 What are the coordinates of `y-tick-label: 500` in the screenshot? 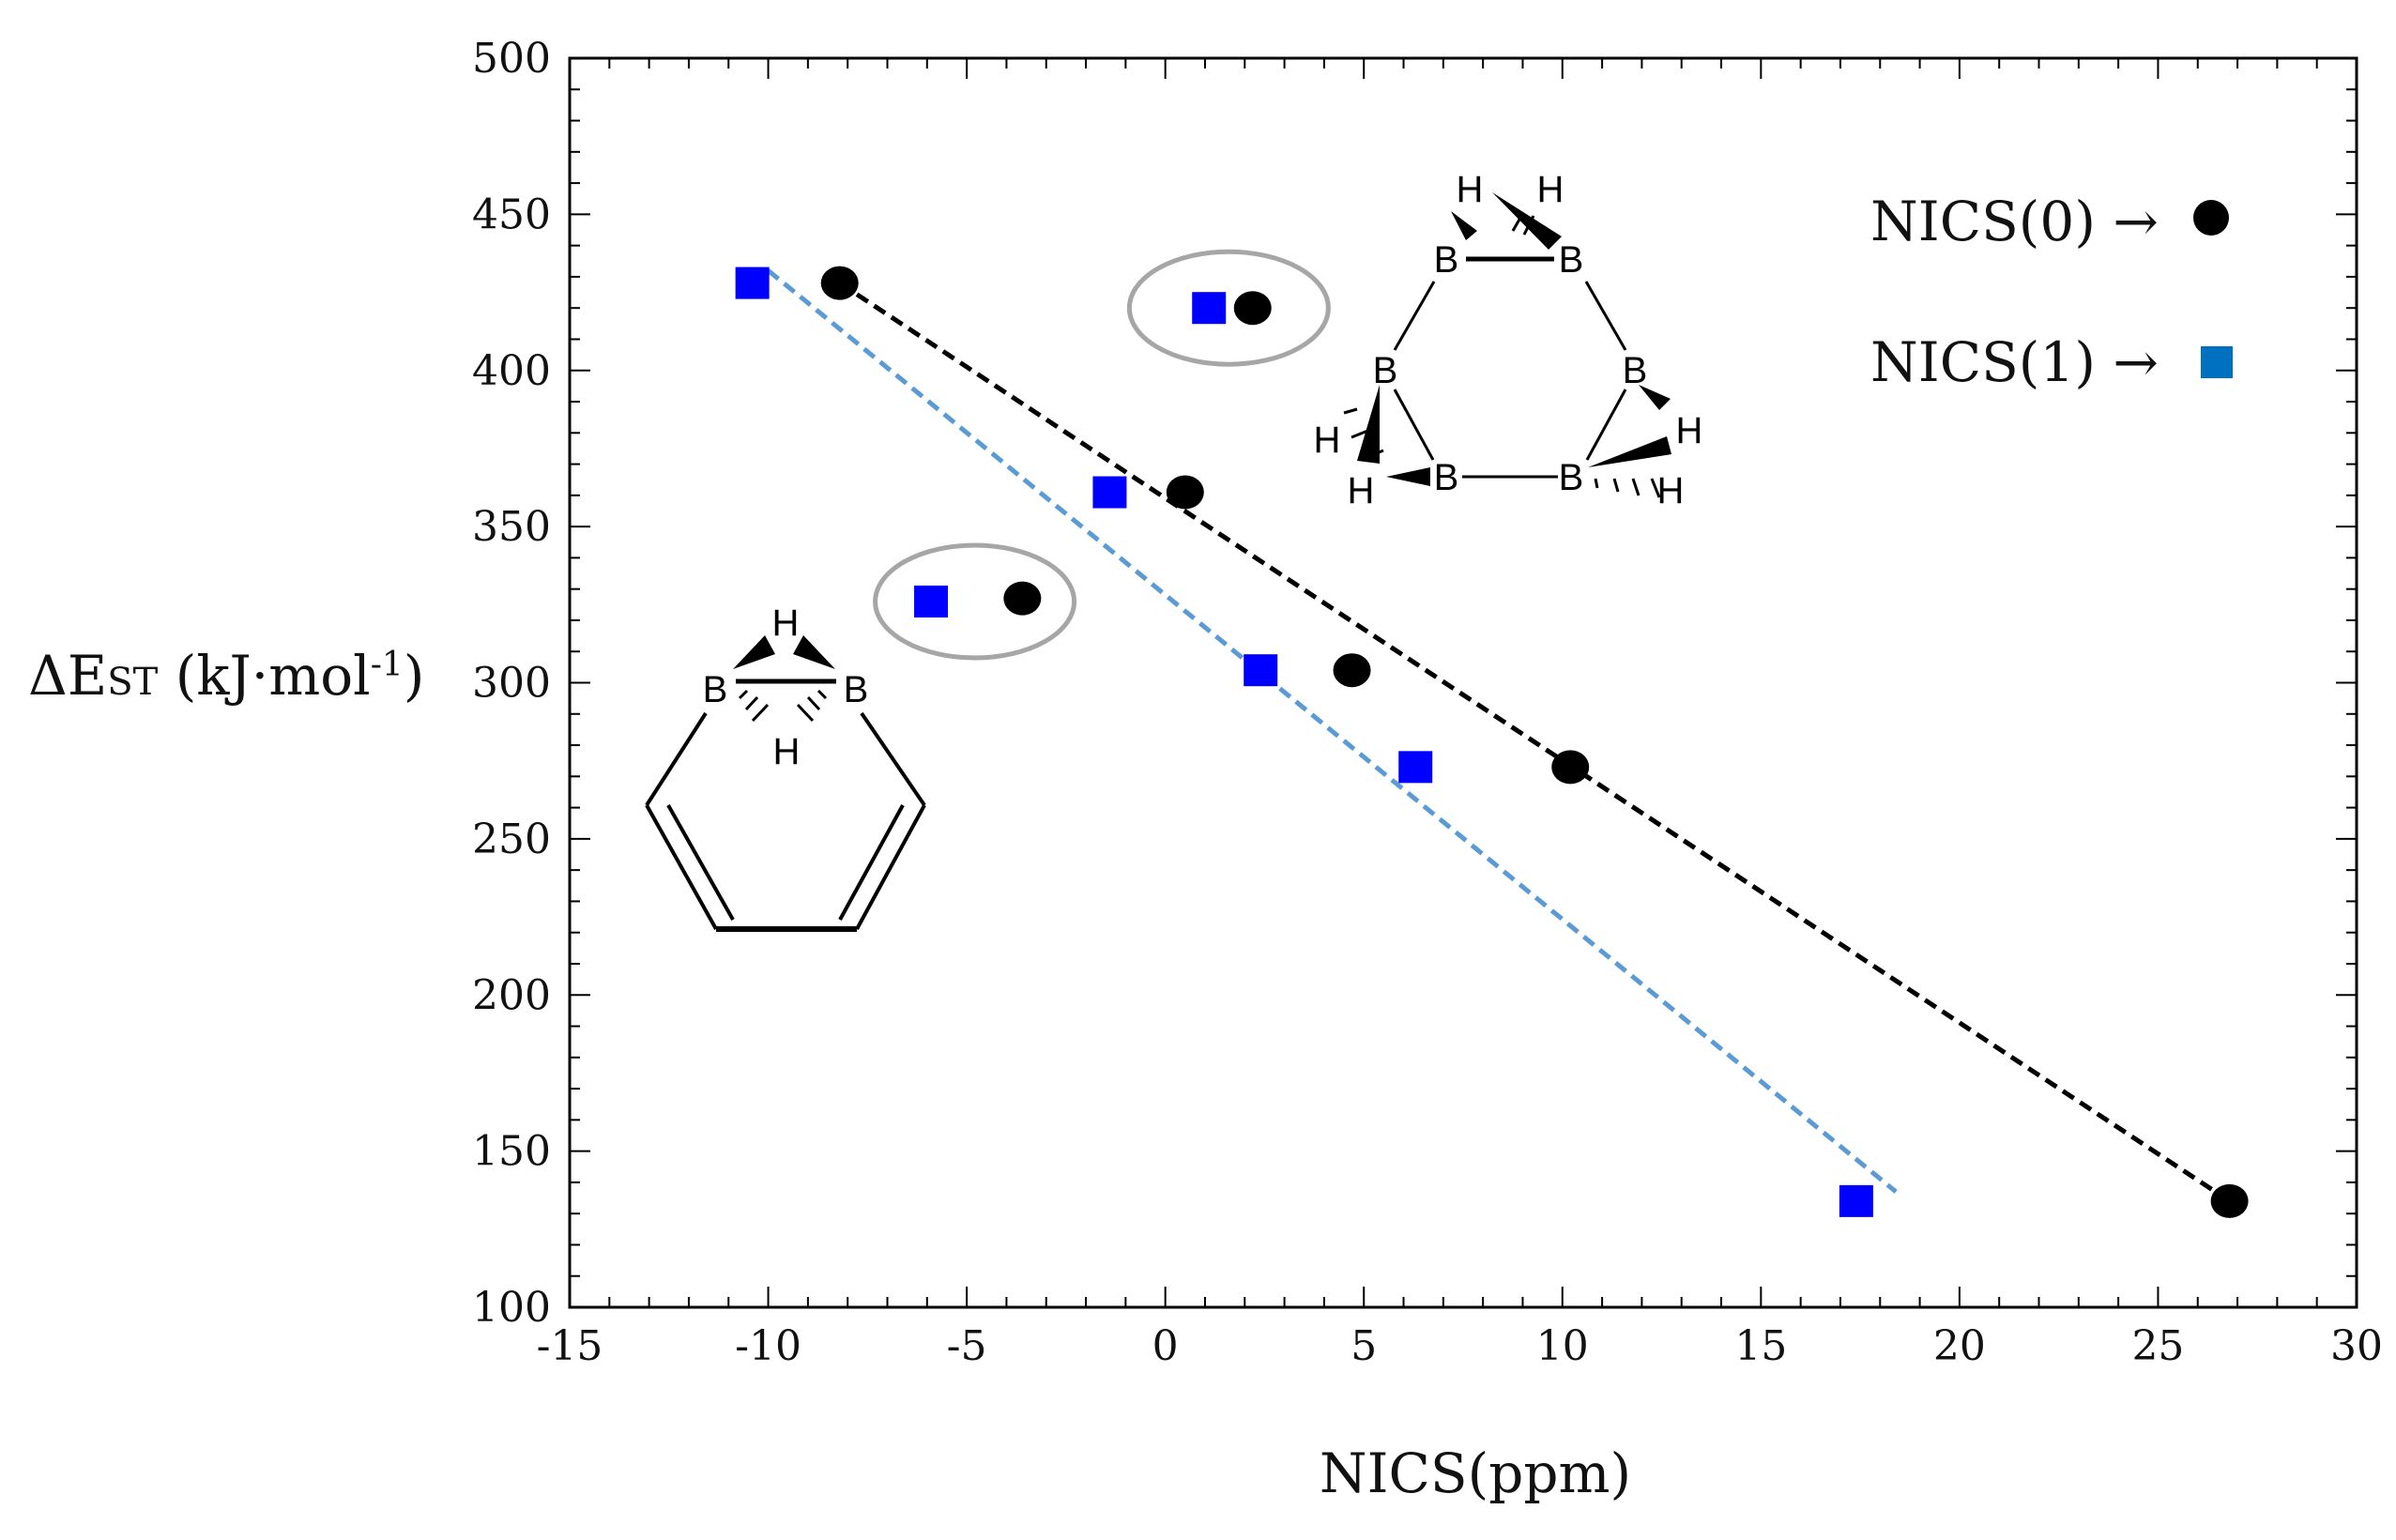 It's located at (512, 59).